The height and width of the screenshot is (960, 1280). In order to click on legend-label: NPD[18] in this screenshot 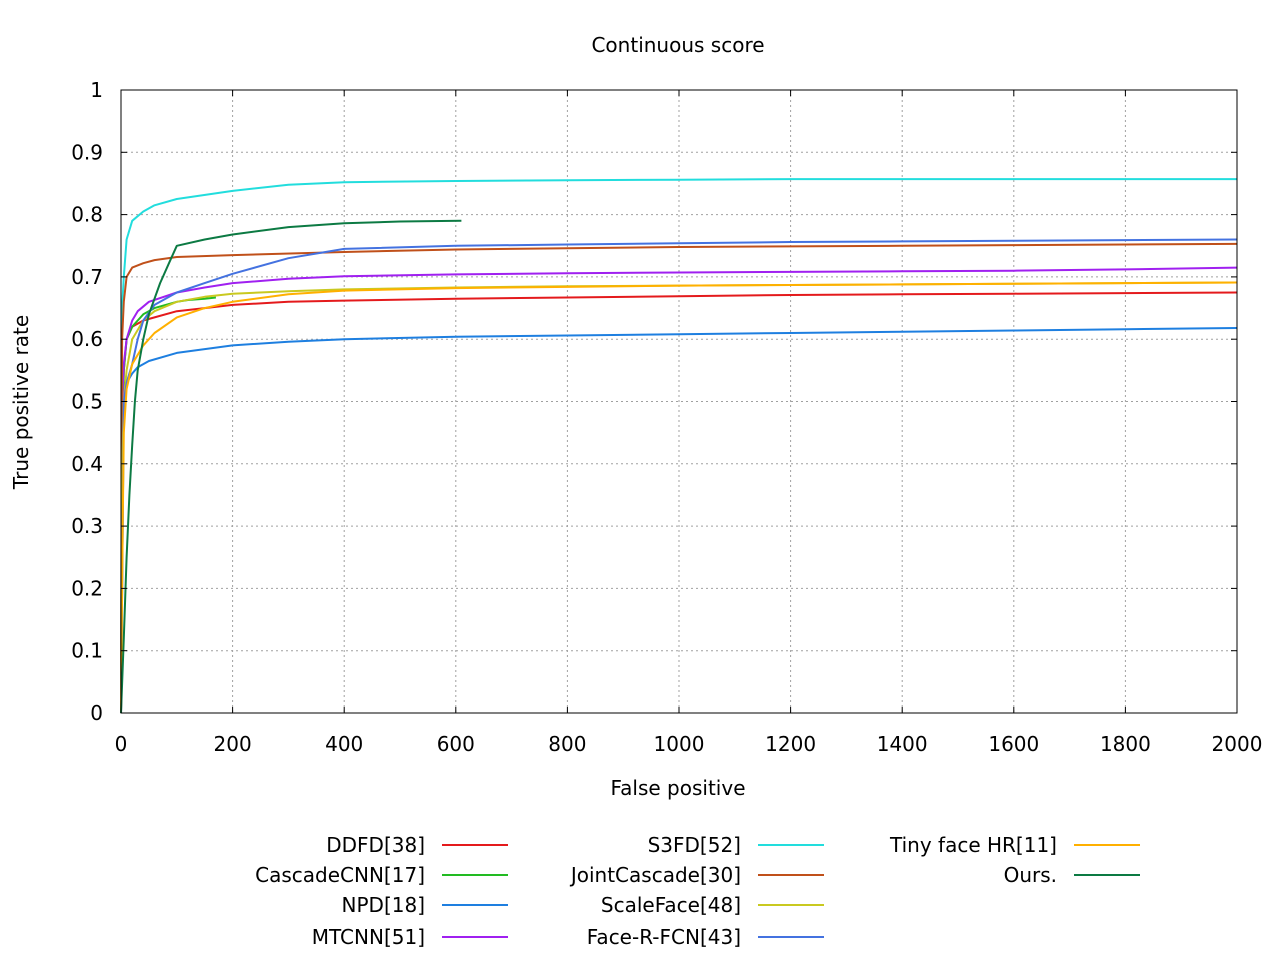, I will do `click(383, 905)`.